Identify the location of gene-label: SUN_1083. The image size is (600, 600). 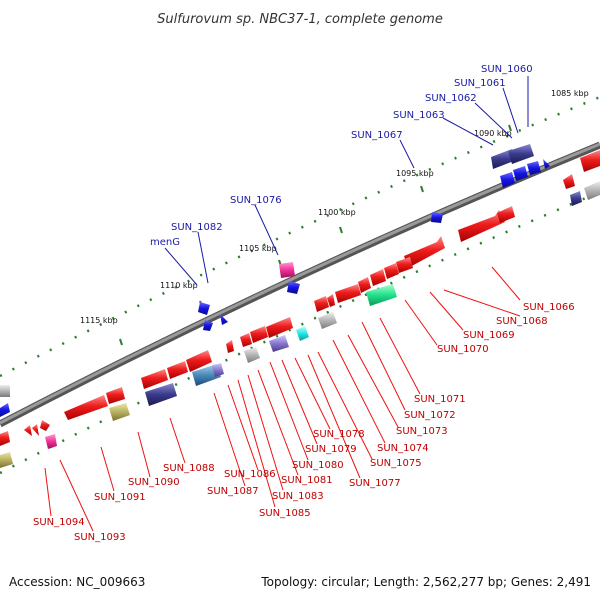
(298, 496).